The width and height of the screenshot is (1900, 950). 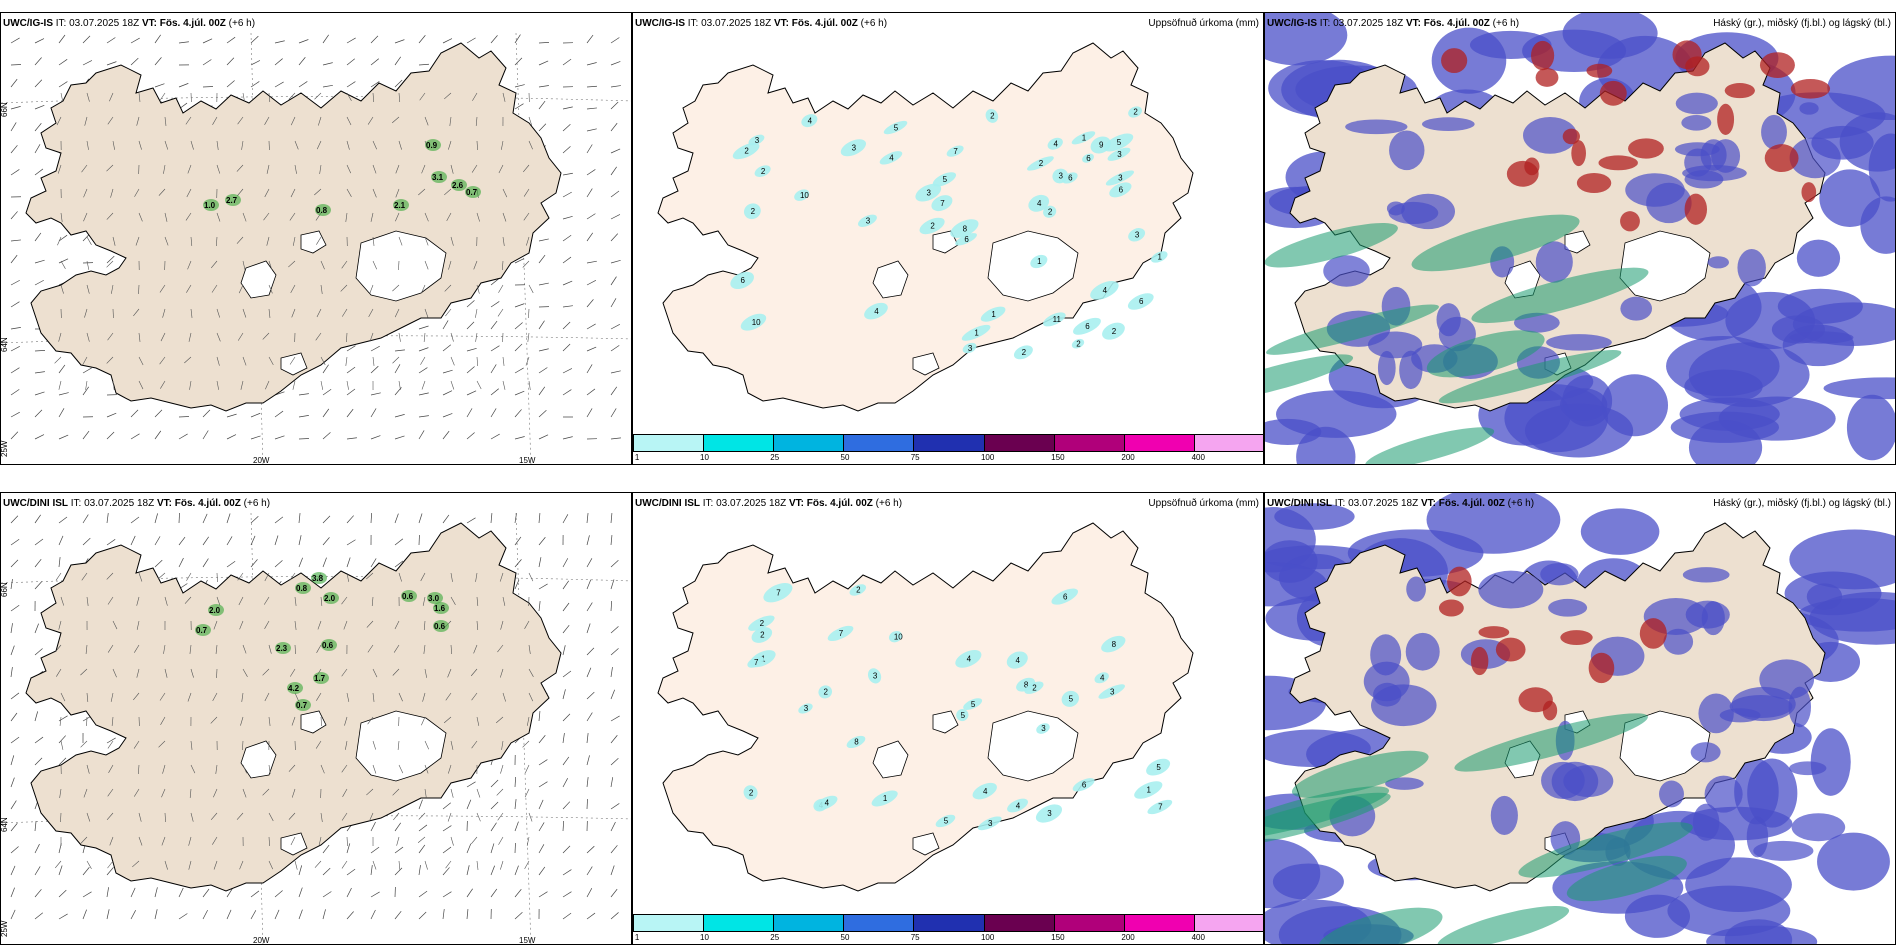 What do you see at coordinates (845, 937) in the screenshot?
I see `legend-tick-label: 50` at bounding box center [845, 937].